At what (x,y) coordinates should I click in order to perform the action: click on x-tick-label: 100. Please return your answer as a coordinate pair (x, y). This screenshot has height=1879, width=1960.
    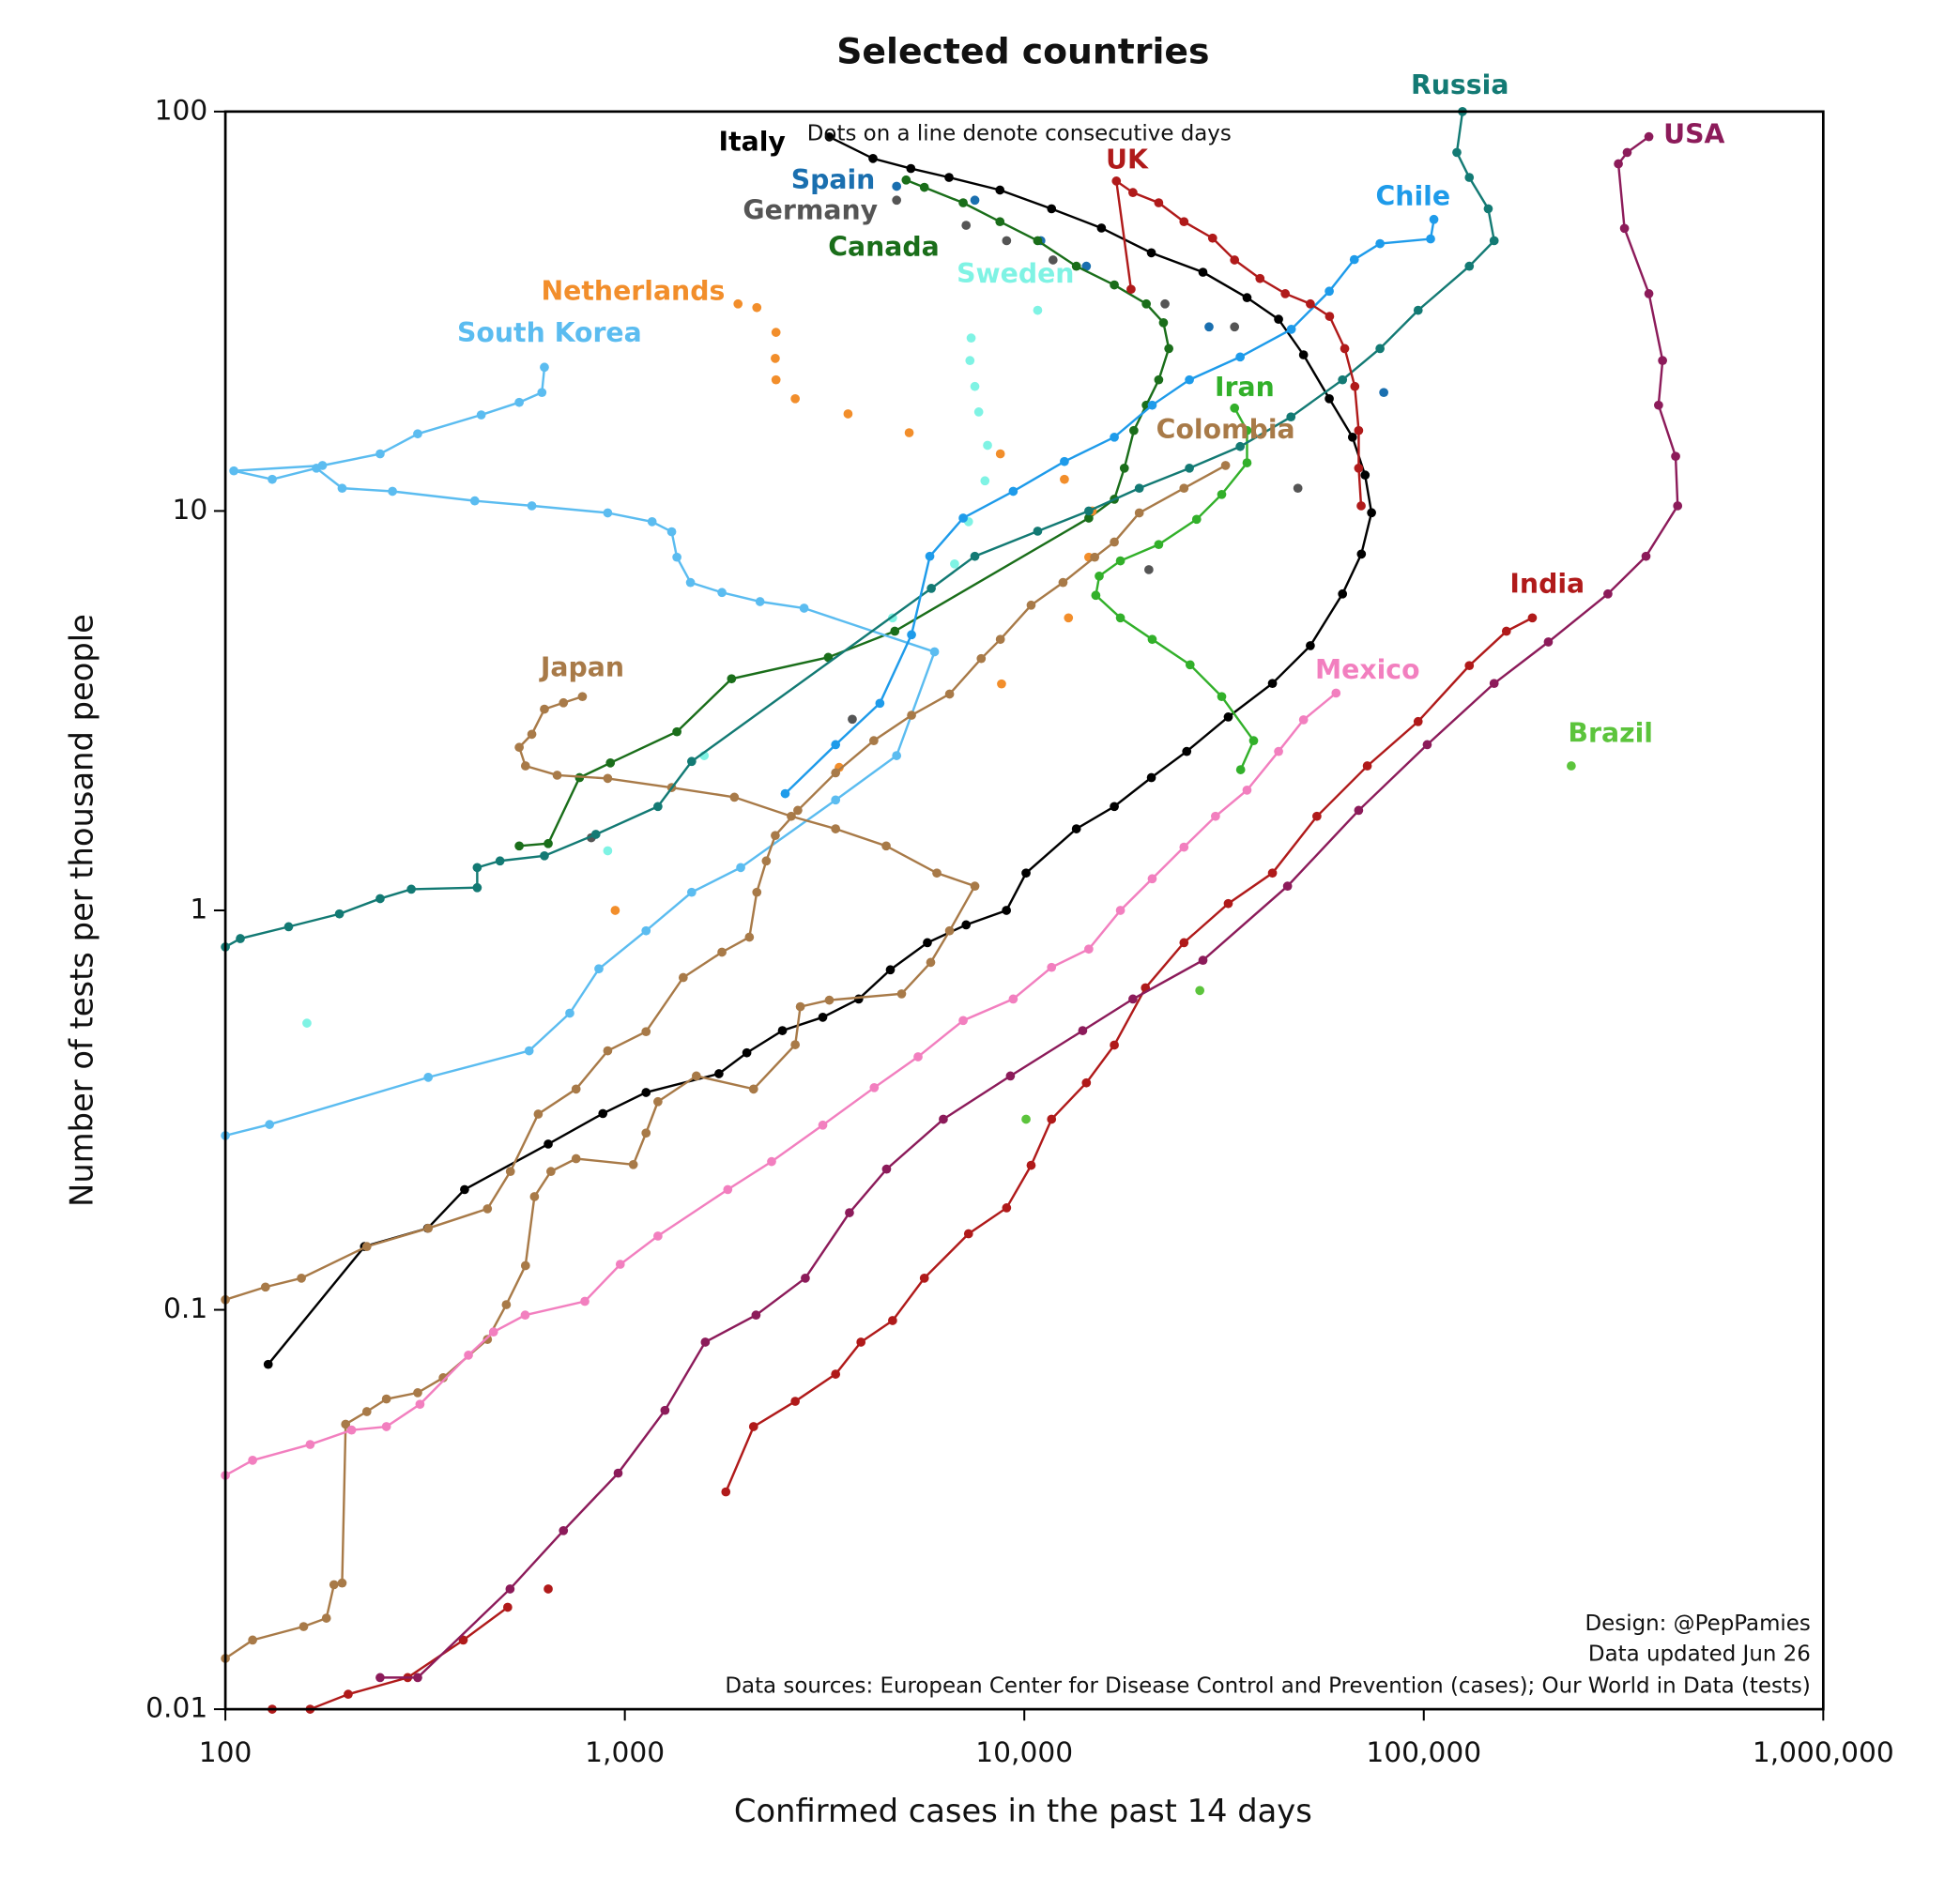
    Looking at the image, I should click on (226, 1751).